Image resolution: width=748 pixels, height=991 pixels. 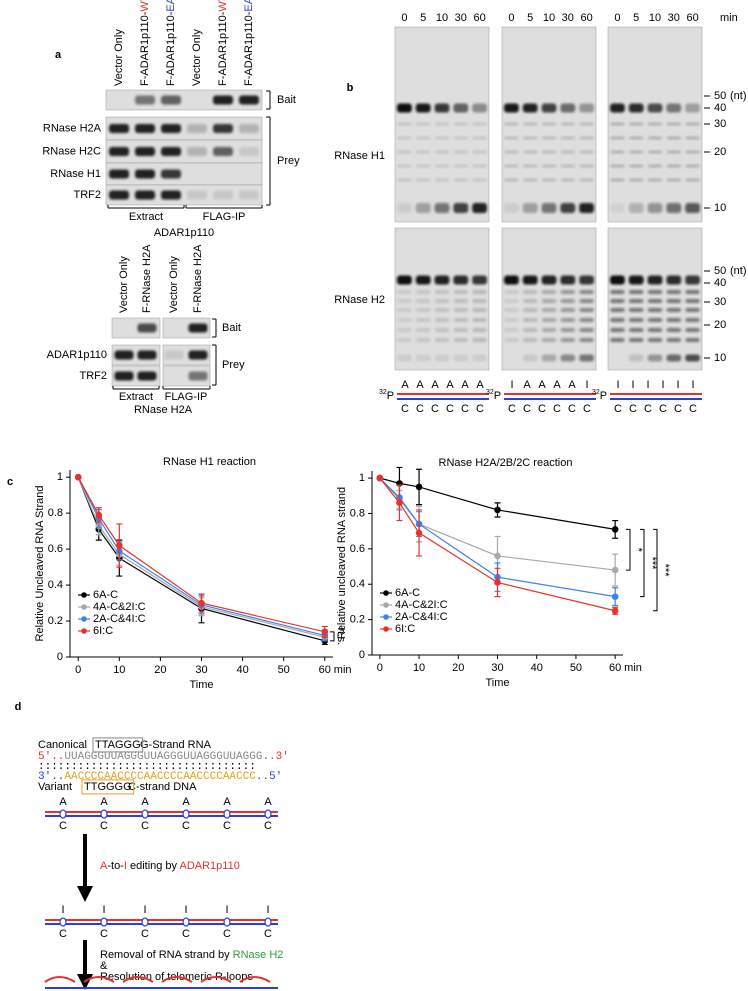 What do you see at coordinates (576, 668) in the screenshot?
I see `x-tick-label: 50` at bounding box center [576, 668].